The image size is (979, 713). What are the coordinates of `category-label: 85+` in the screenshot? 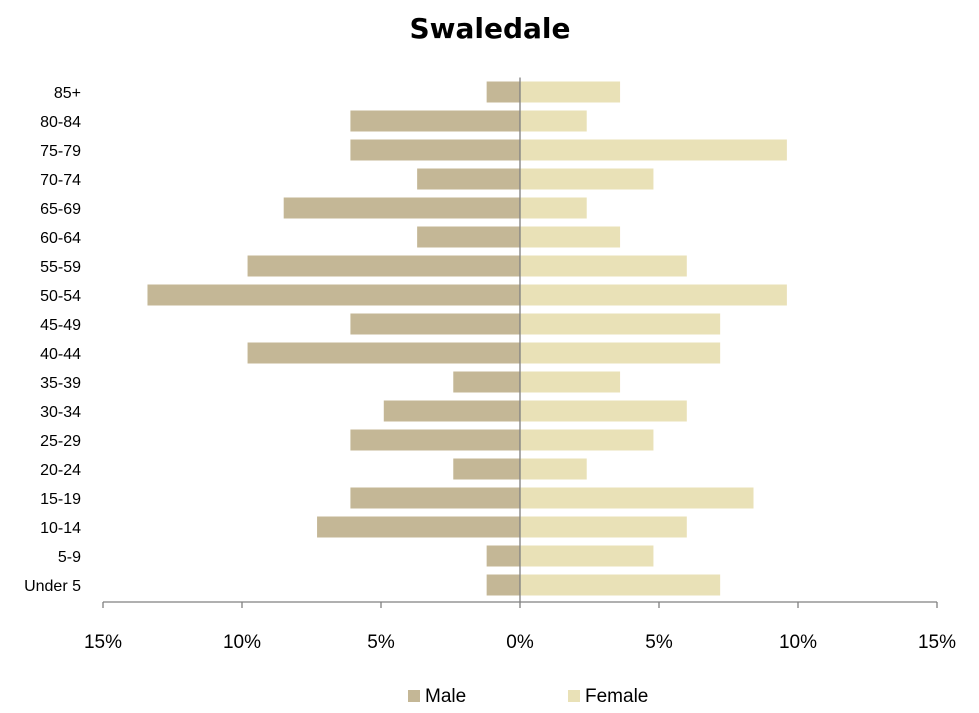 It's located at (67, 93).